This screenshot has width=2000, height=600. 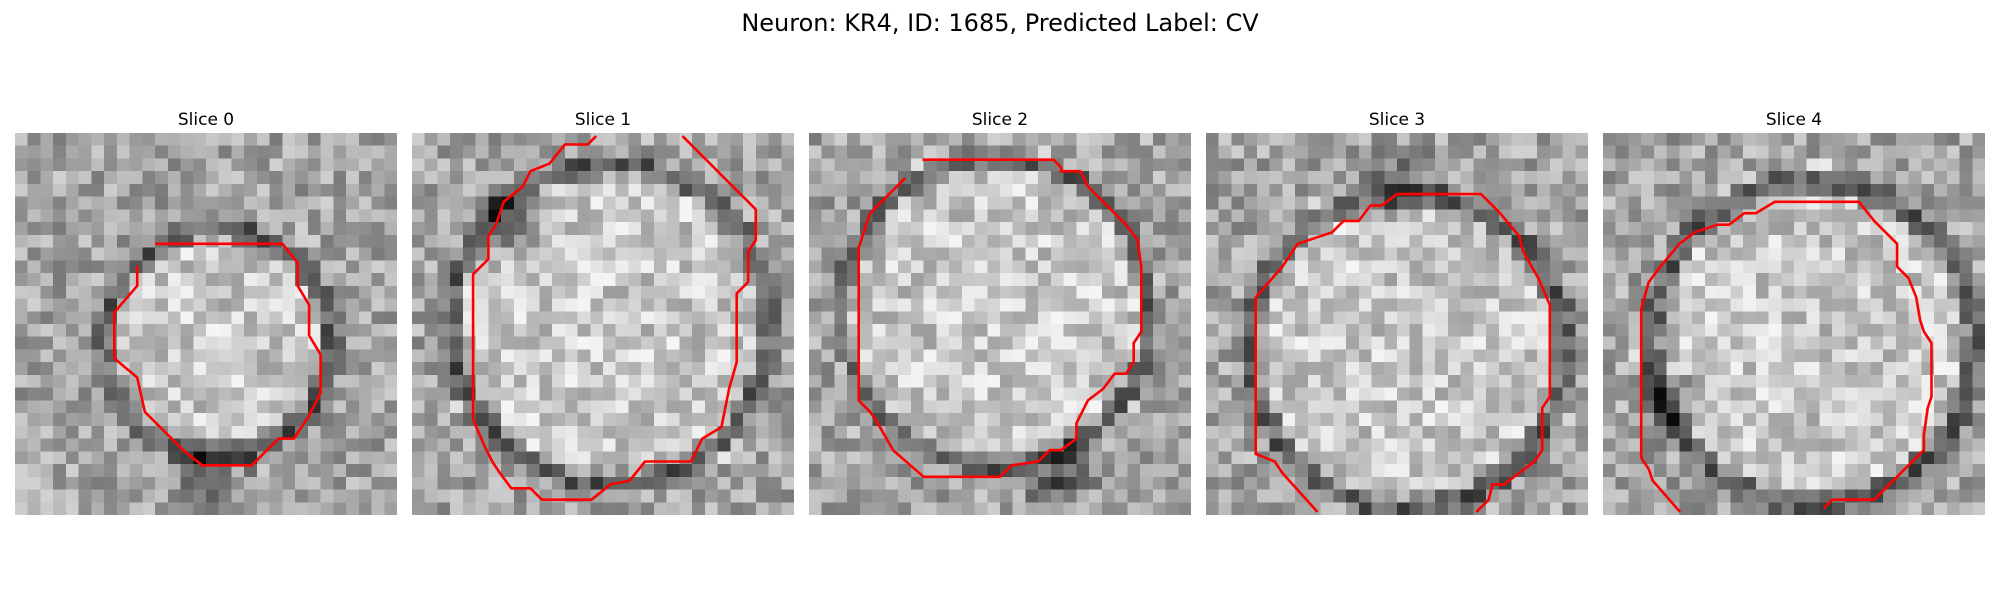 I want to click on slice-title: Slice 4, so click(x=1794, y=120).